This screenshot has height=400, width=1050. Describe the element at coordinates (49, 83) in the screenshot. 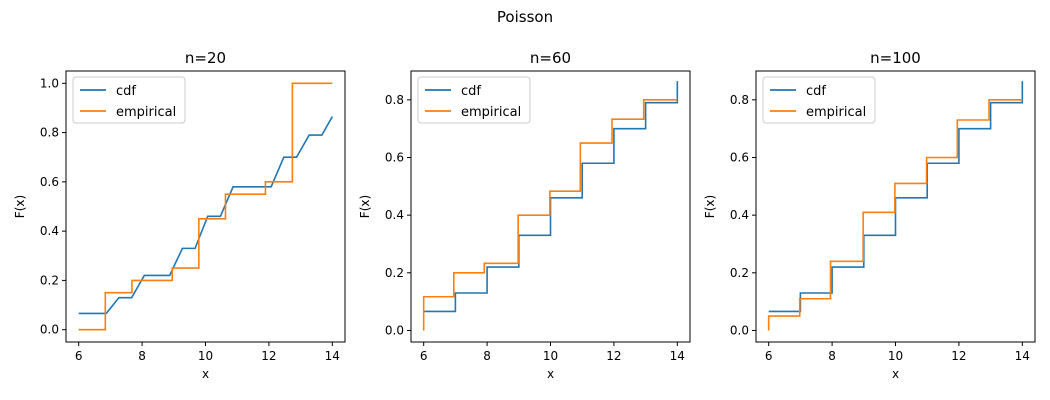

I see `y-tick-label: 1.0` at that location.